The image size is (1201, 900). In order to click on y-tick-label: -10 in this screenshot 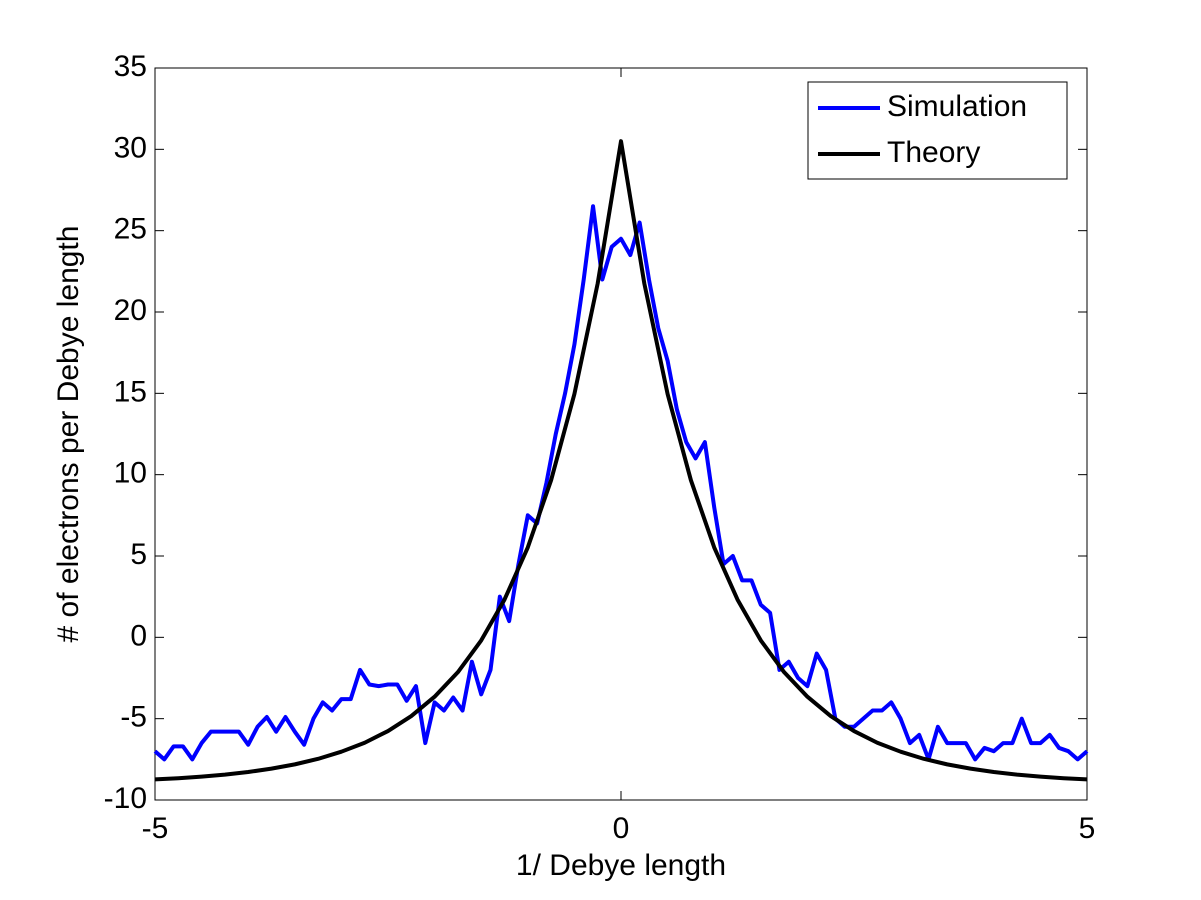, I will do `click(125, 798)`.